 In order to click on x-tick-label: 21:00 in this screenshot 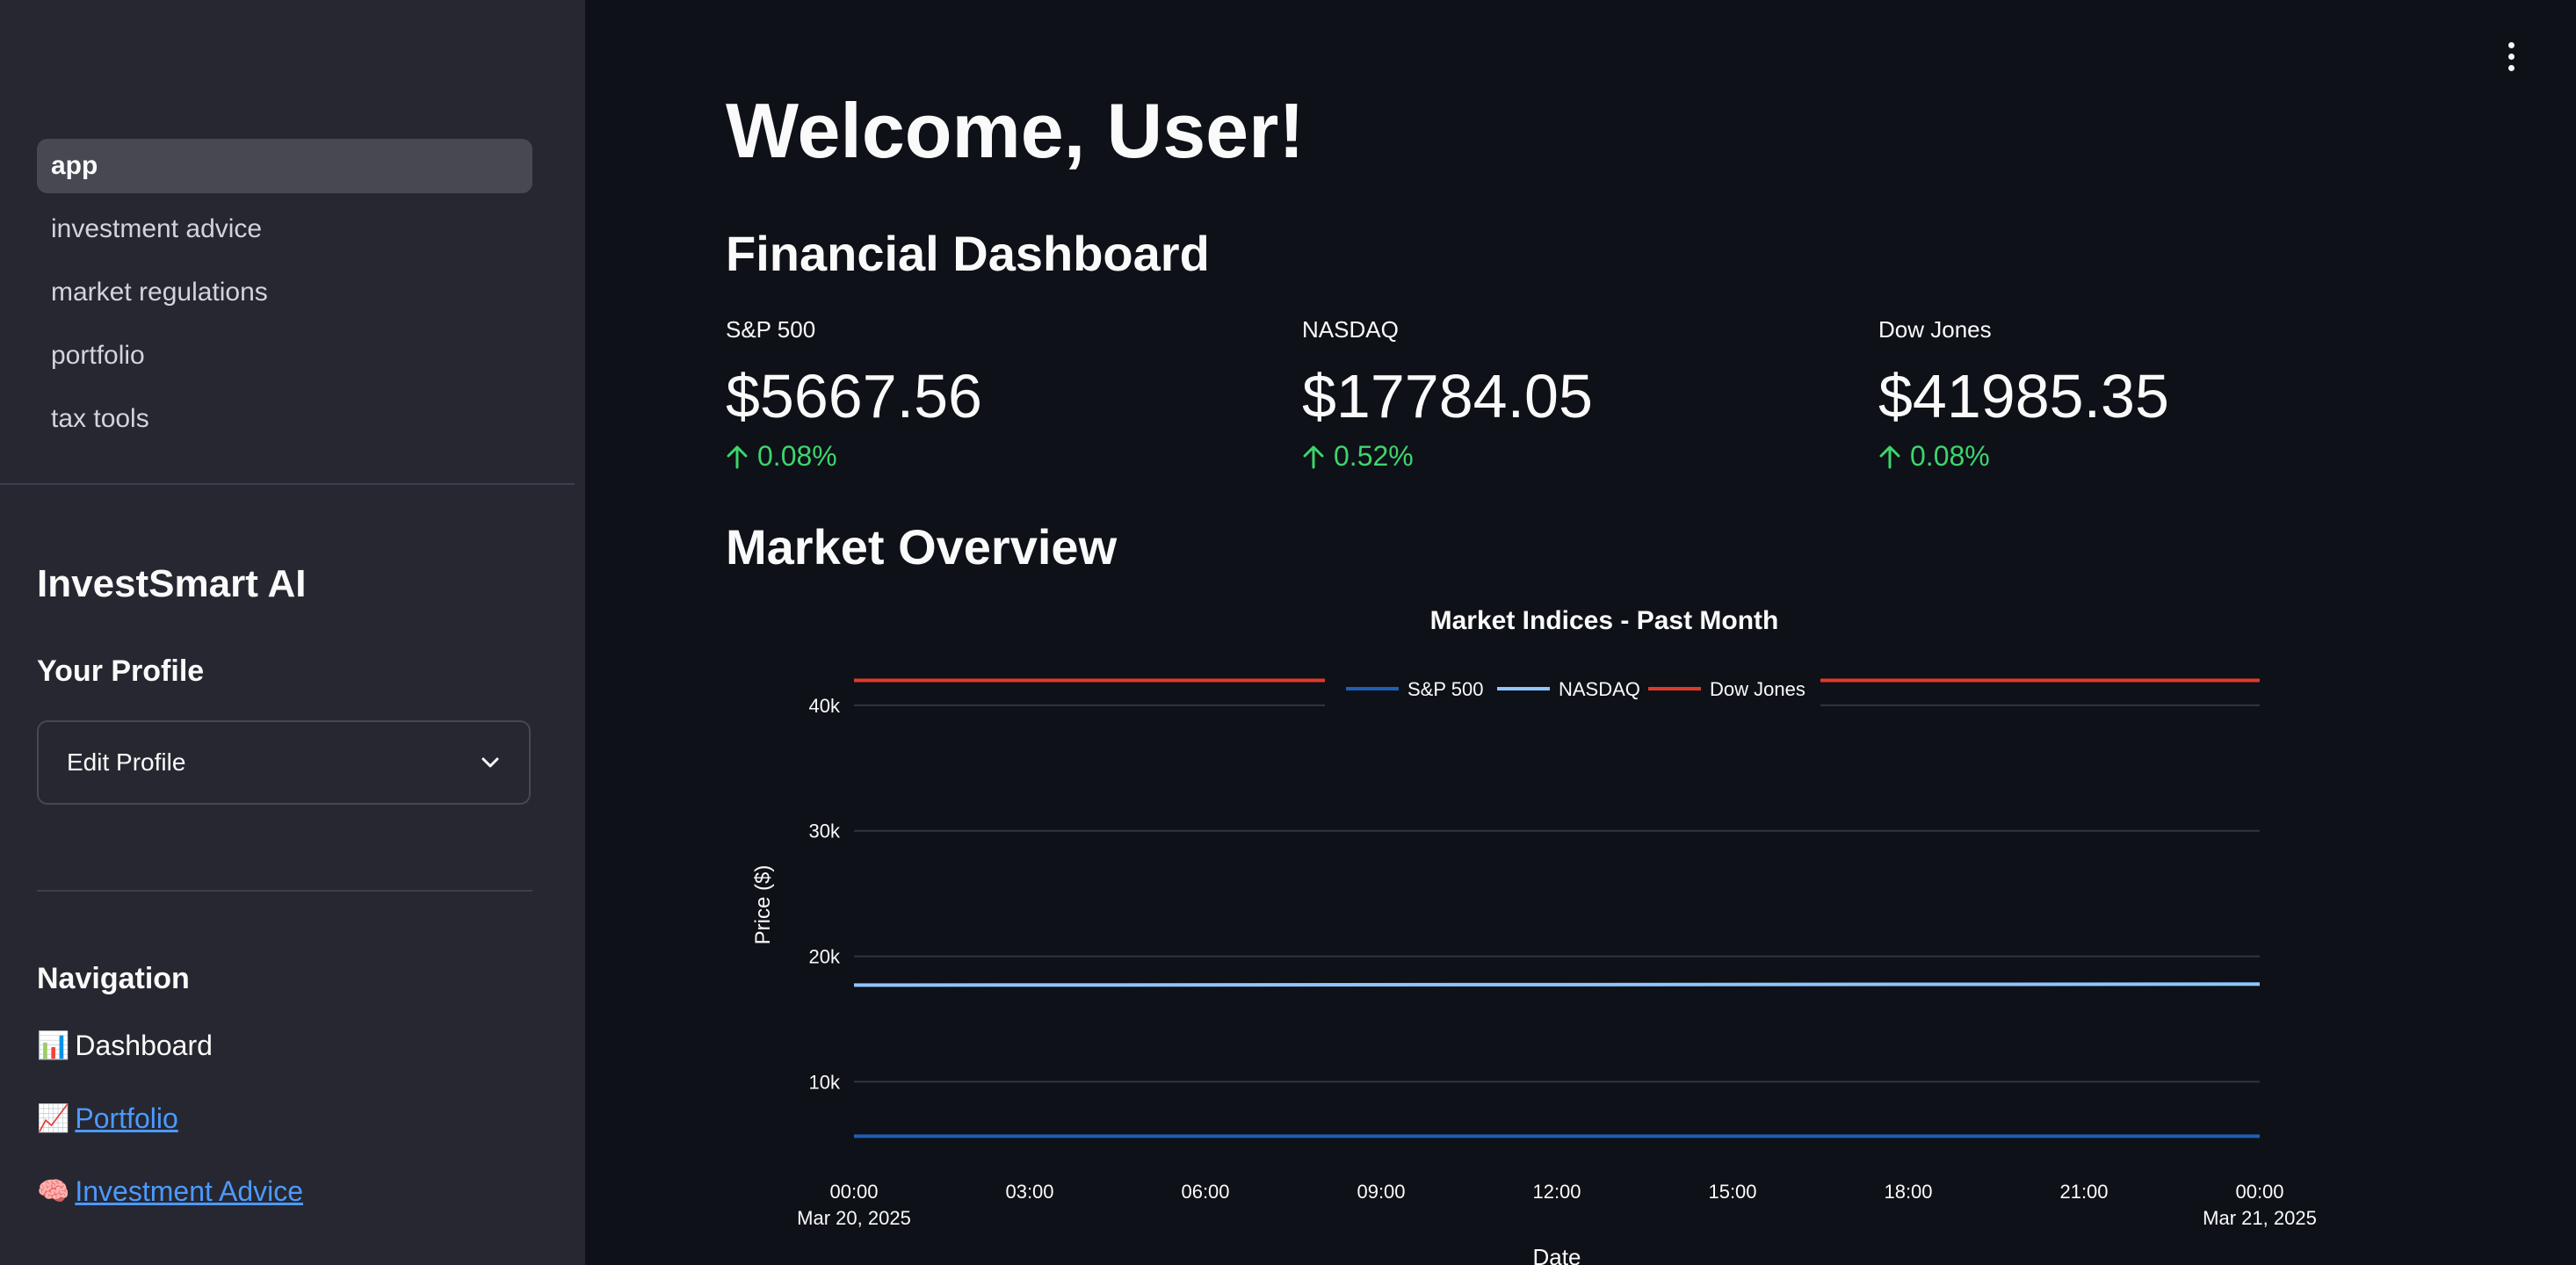, I will do `click(2083, 1192)`.